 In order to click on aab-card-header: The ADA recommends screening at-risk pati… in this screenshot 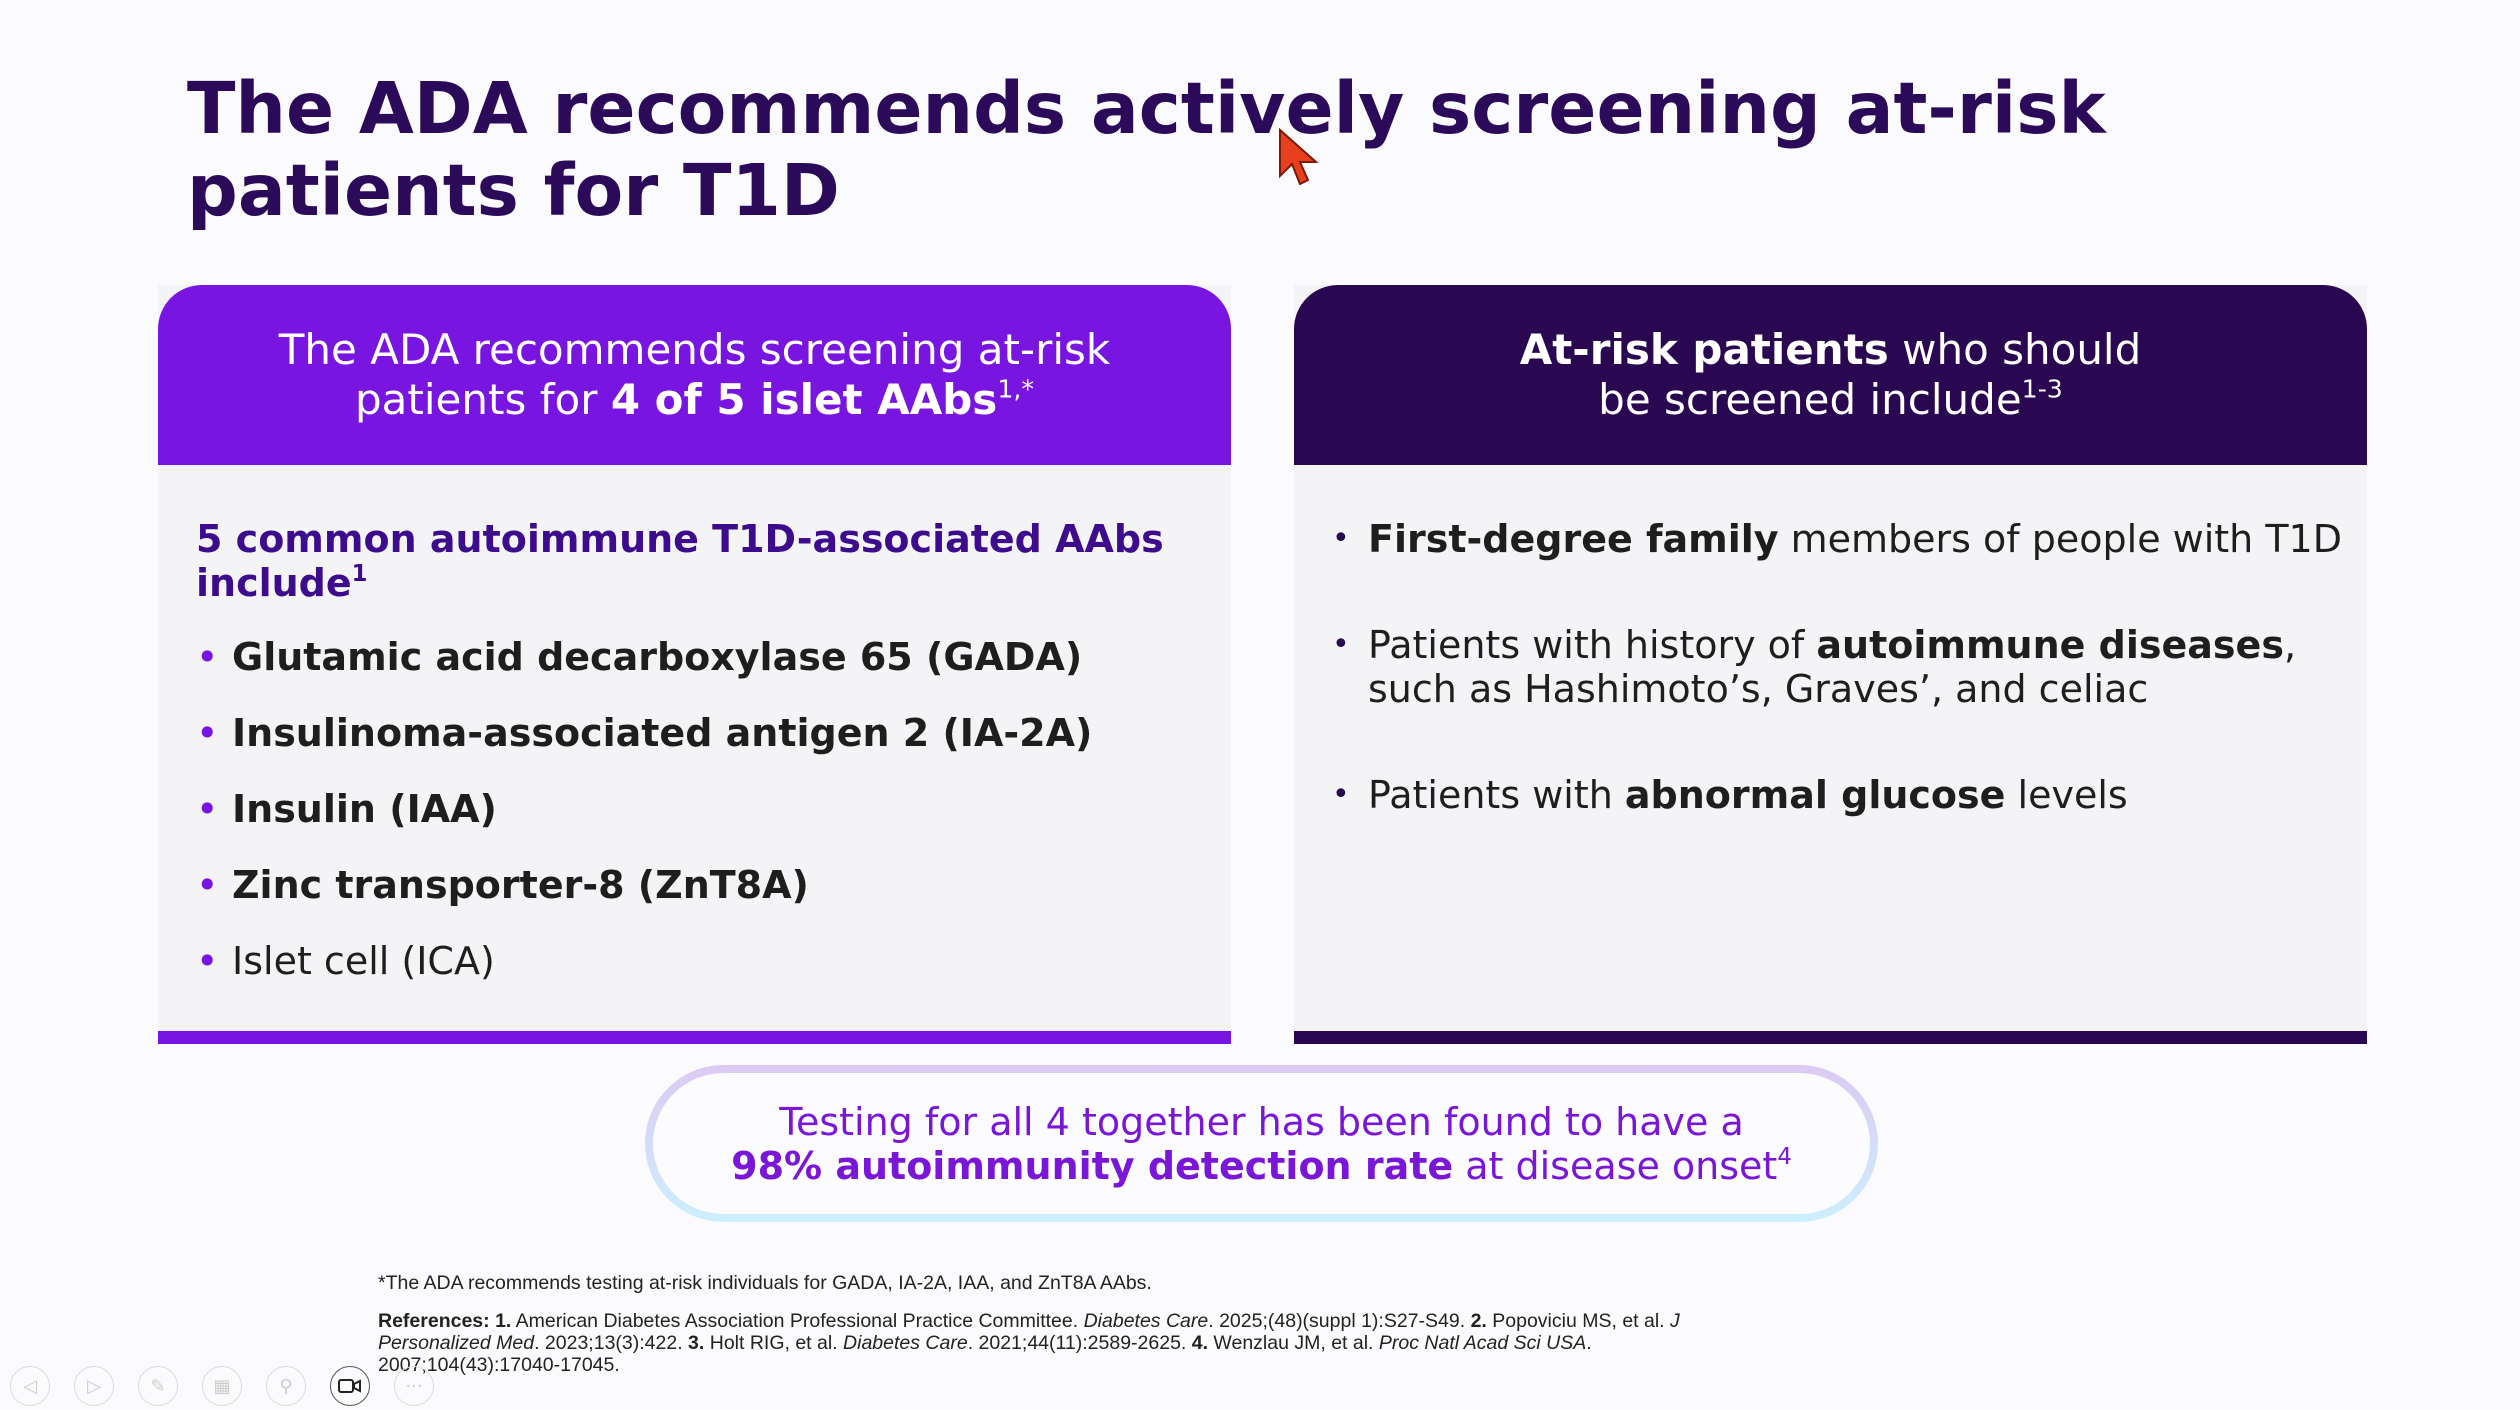, I will do `click(694, 375)`.